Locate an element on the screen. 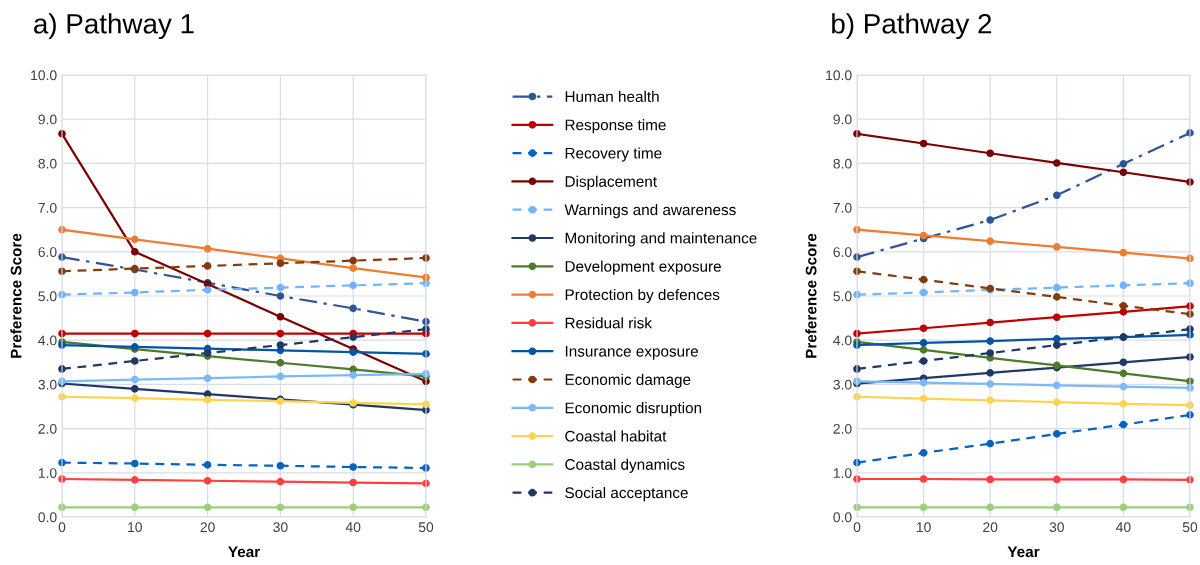  legend-label: Development exposure is located at coordinates (643, 267).